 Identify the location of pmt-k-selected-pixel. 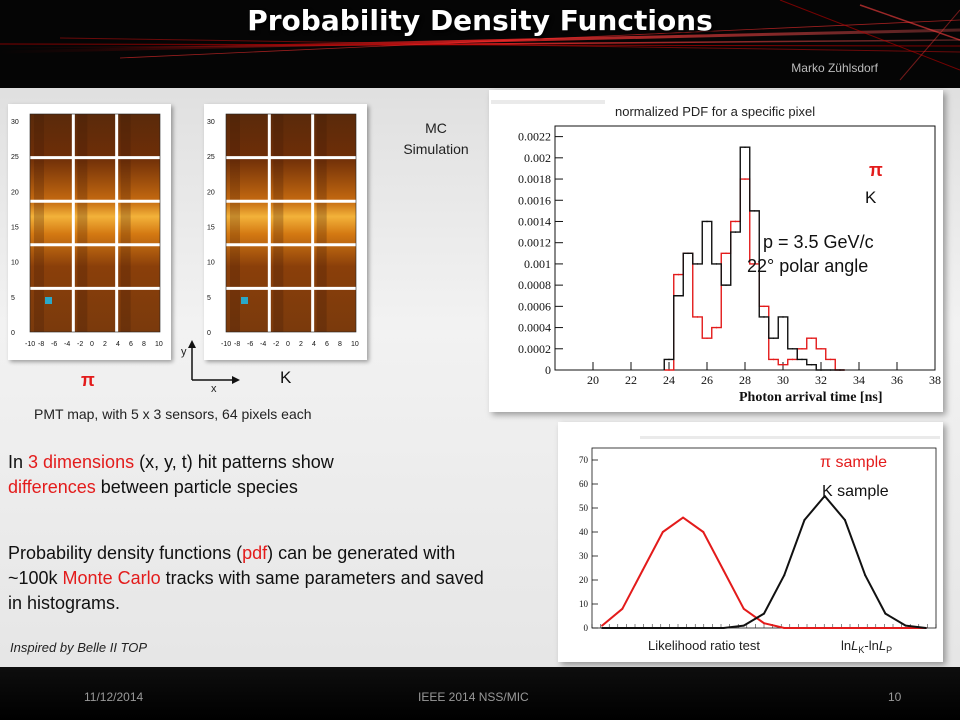
(244, 300).